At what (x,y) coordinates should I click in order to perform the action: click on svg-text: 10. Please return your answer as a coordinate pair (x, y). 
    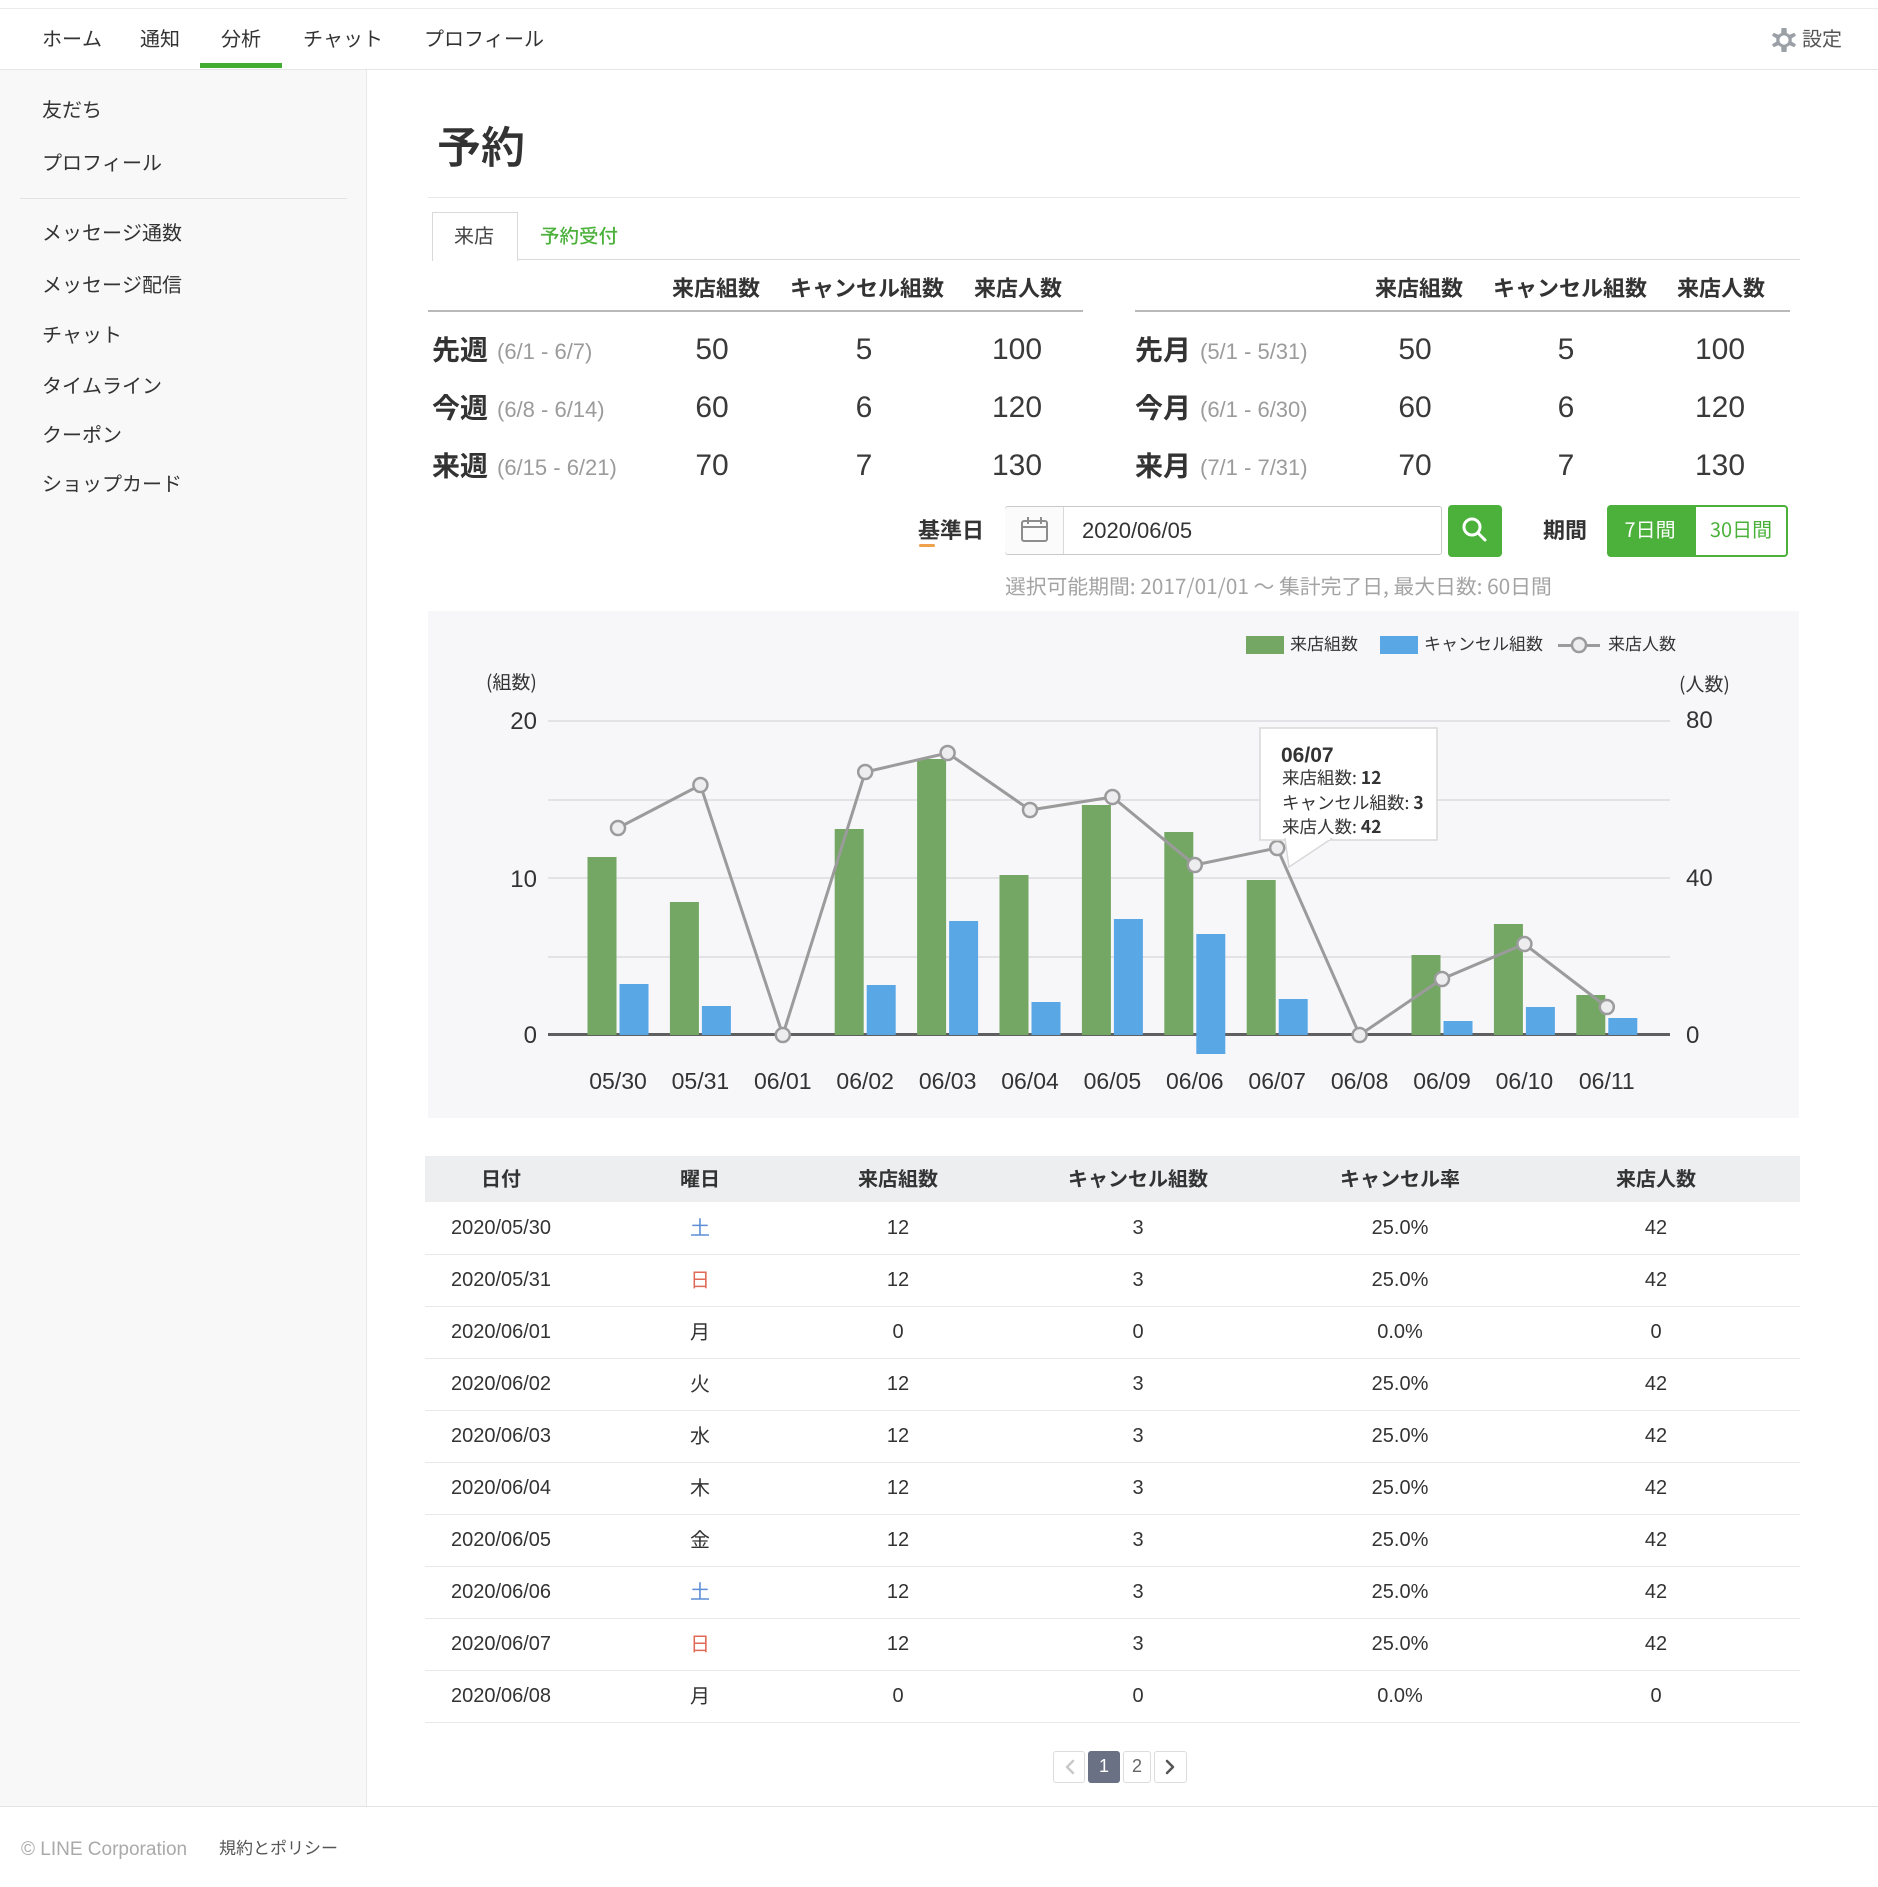
    Looking at the image, I should click on (523, 879).